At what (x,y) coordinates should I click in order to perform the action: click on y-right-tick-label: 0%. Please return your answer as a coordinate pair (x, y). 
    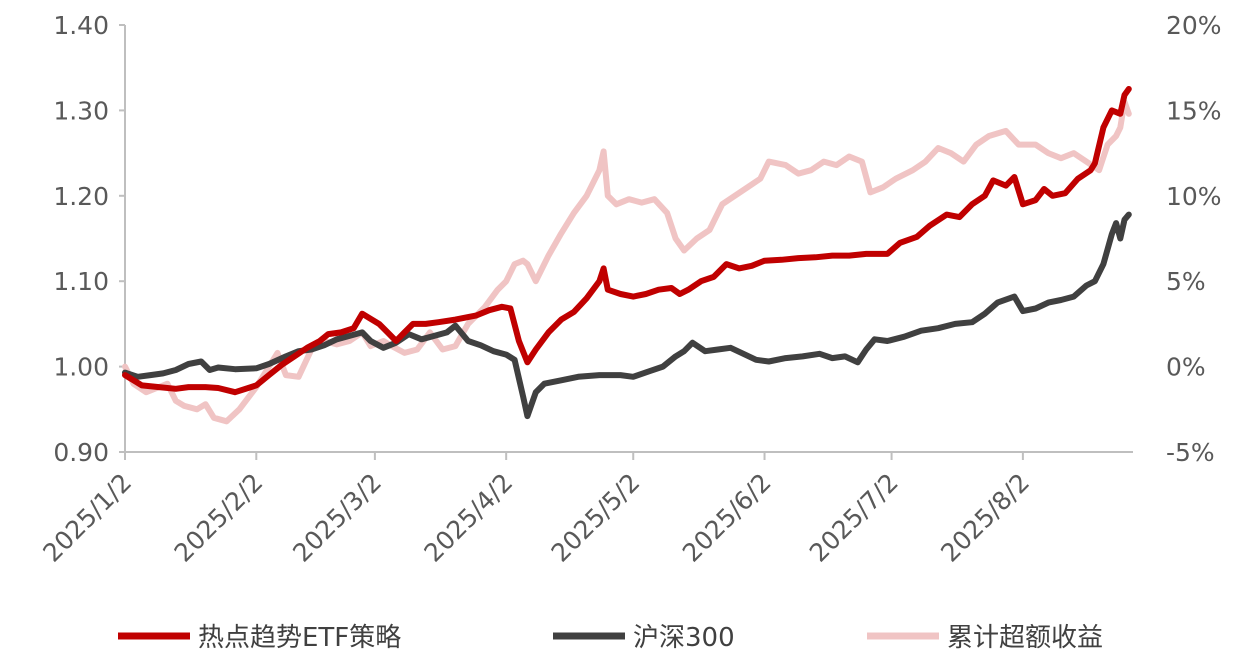
    Looking at the image, I should click on (1186, 367).